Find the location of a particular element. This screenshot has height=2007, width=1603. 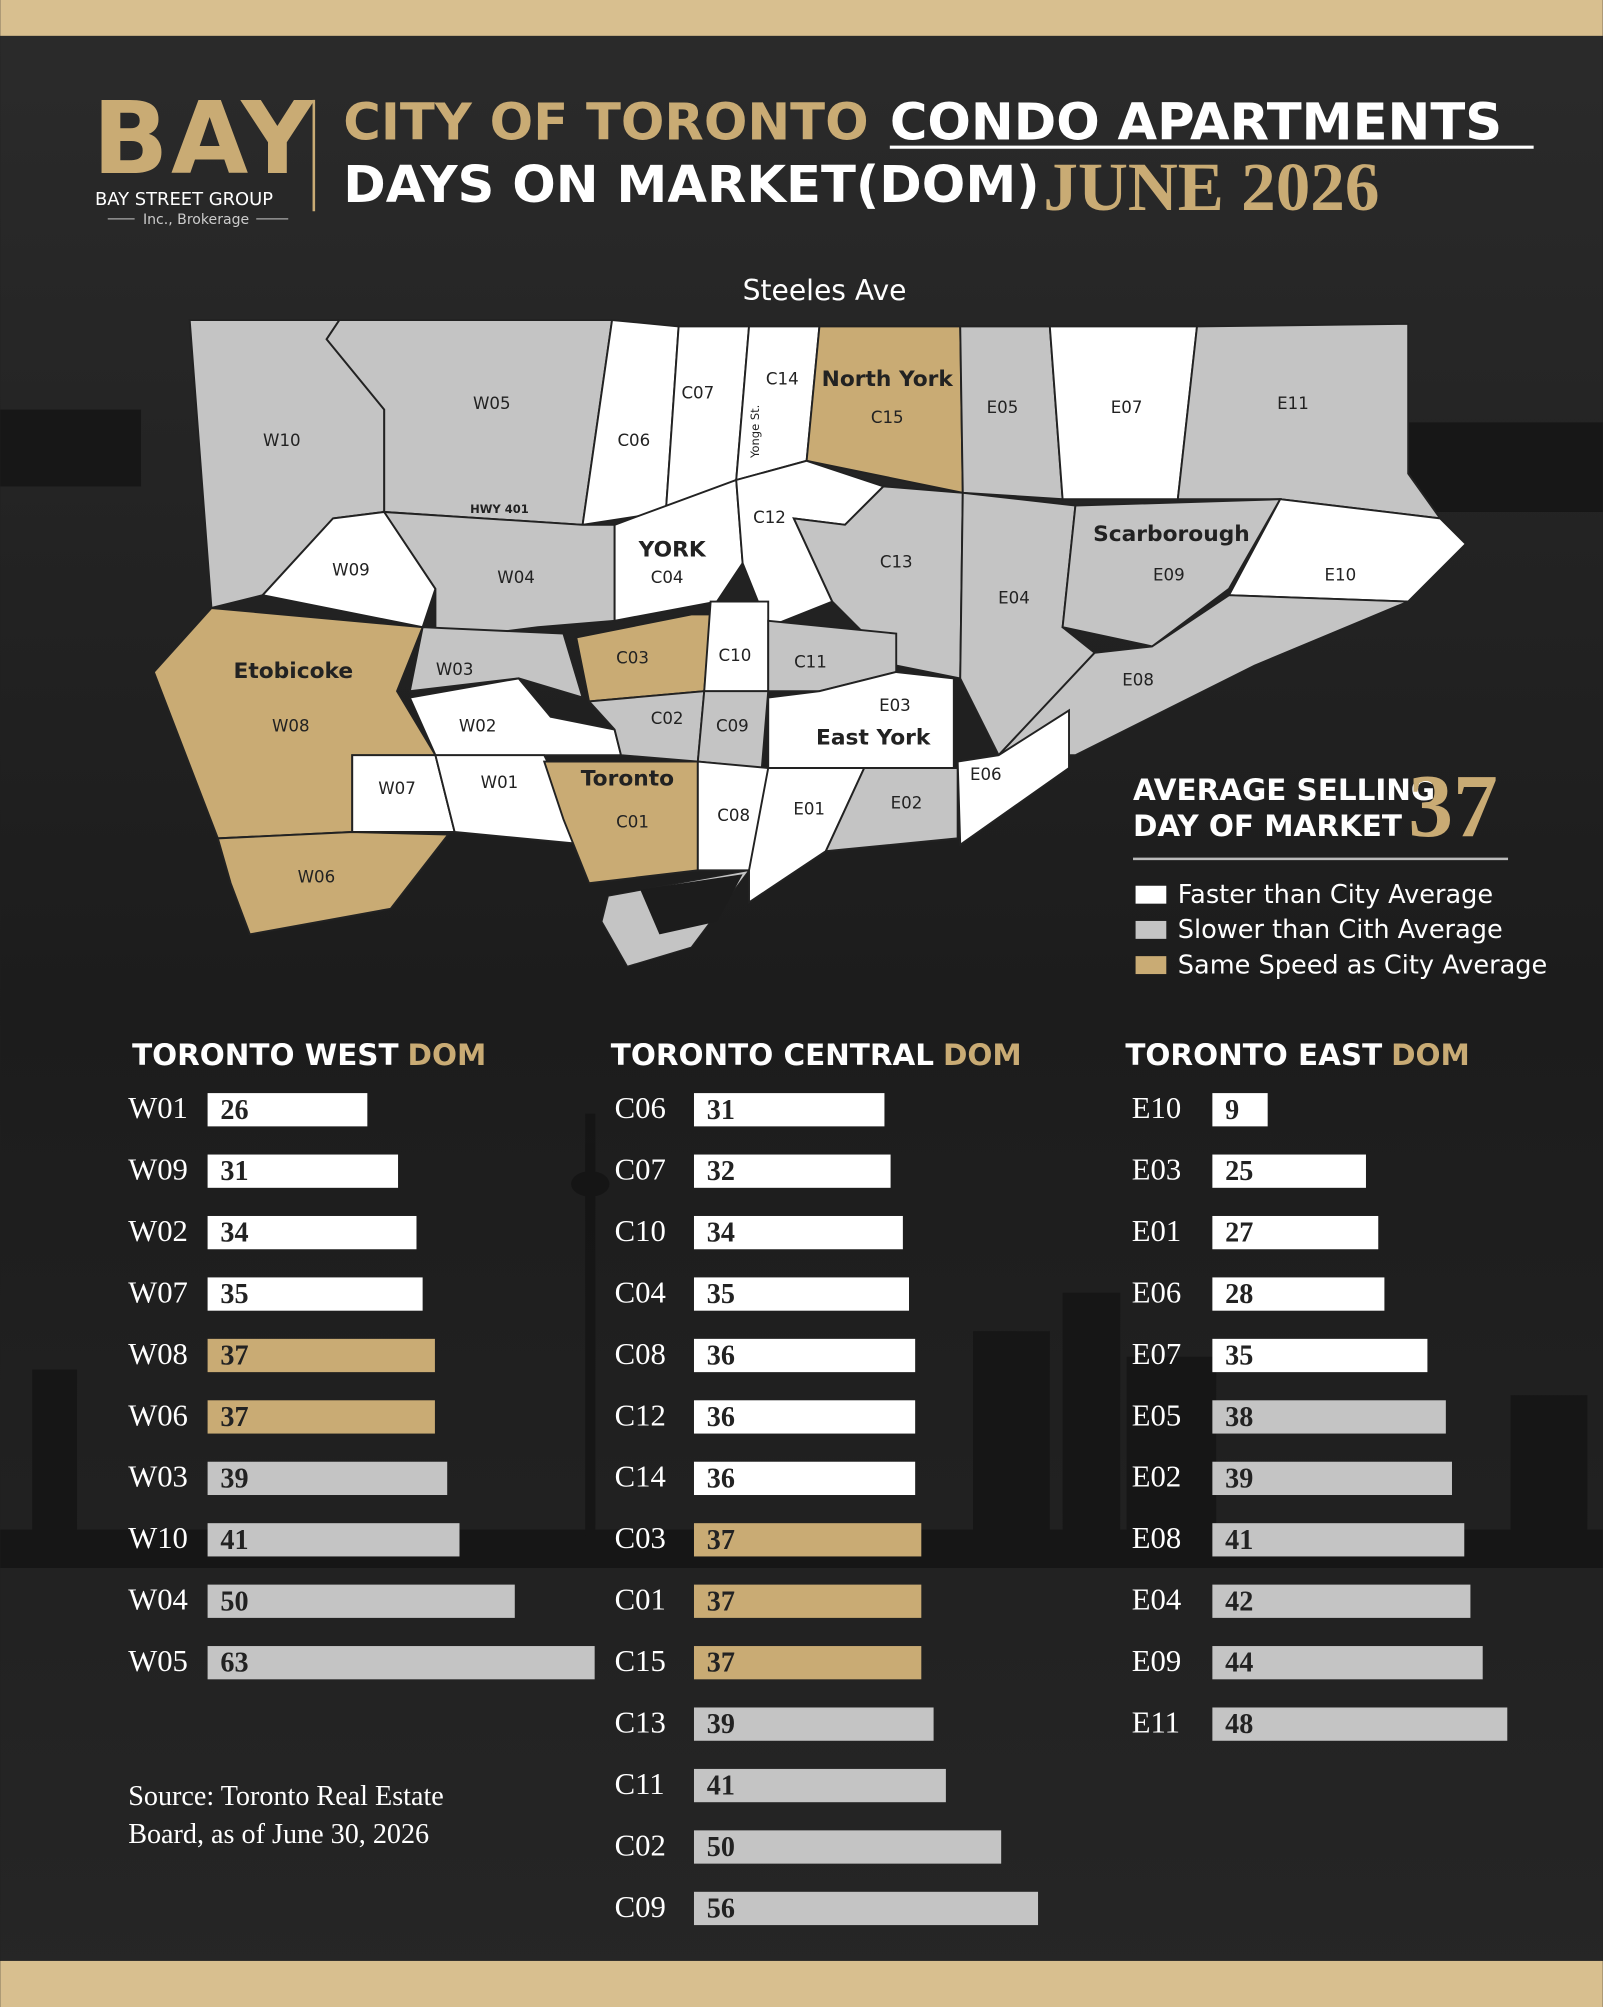

district-code: C06 is located at coordinates (633, 440).